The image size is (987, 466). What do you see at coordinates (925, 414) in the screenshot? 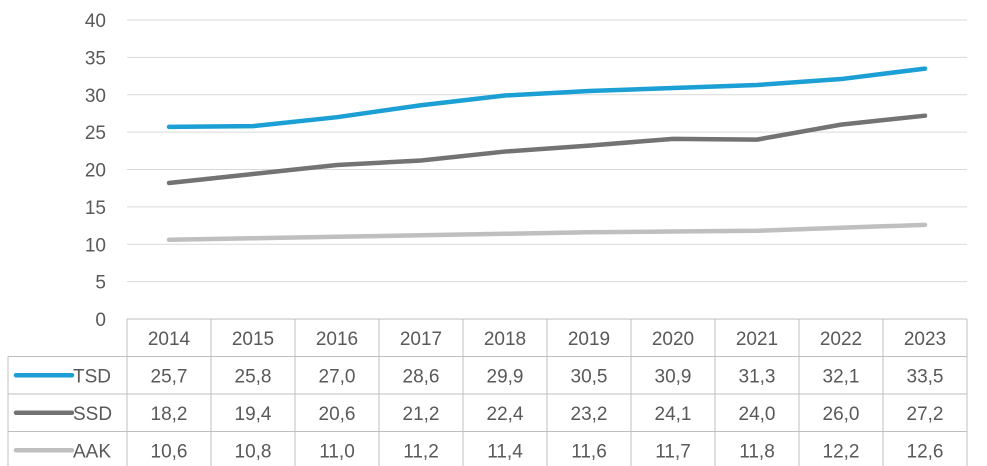
I see `data-table-value: 27,2` at bounding box center [925, 414].